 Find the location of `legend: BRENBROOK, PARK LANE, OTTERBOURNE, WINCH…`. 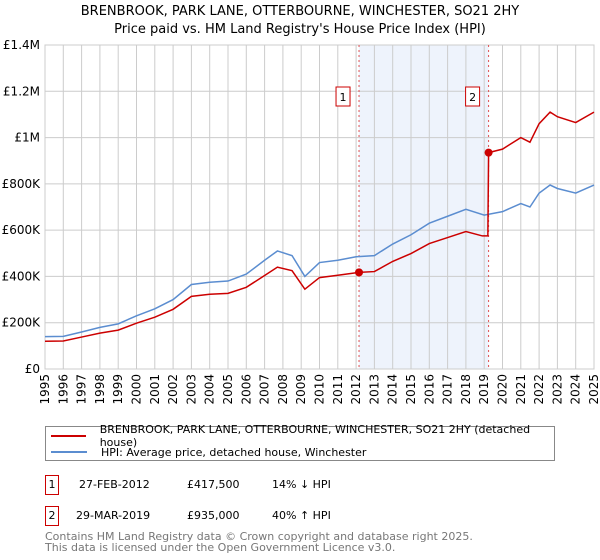

legend: BRENBROOK, PARK LANE, OTTERBOURNE, WINCH… is located at coordinates (300, 442).